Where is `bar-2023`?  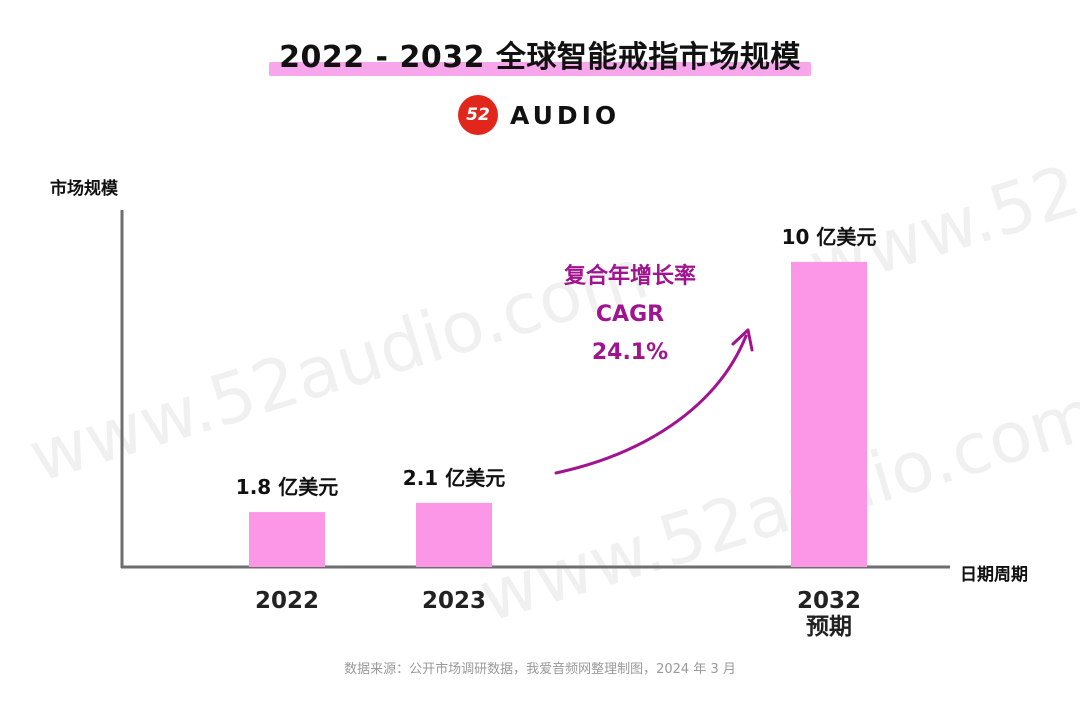 bar-2023 is located at coordinates (454, 534).